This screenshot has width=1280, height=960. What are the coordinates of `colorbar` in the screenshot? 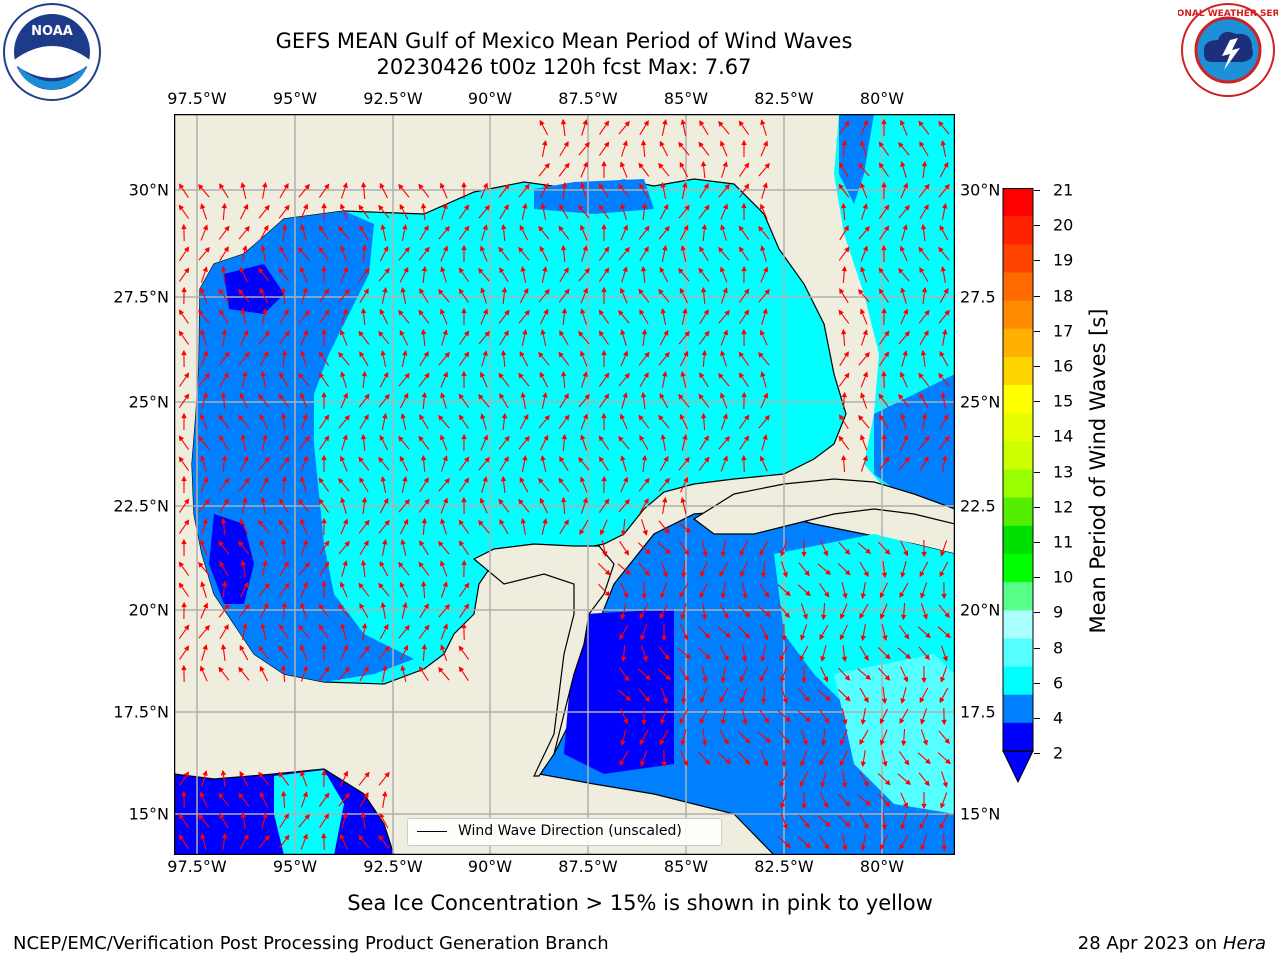 It's located at (1018, 485).